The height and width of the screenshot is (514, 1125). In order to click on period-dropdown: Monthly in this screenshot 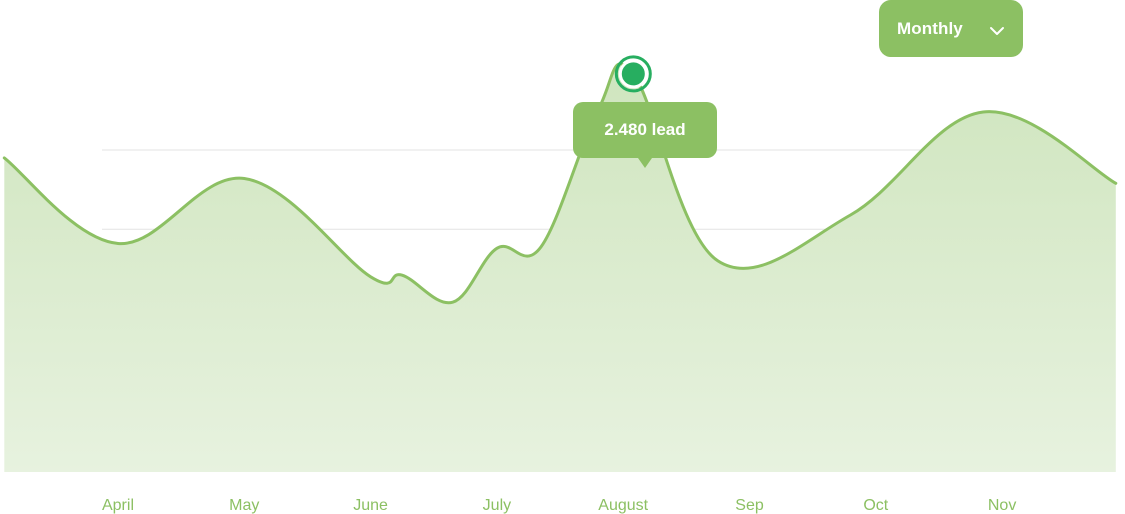, I will do `click(951, 28)`.